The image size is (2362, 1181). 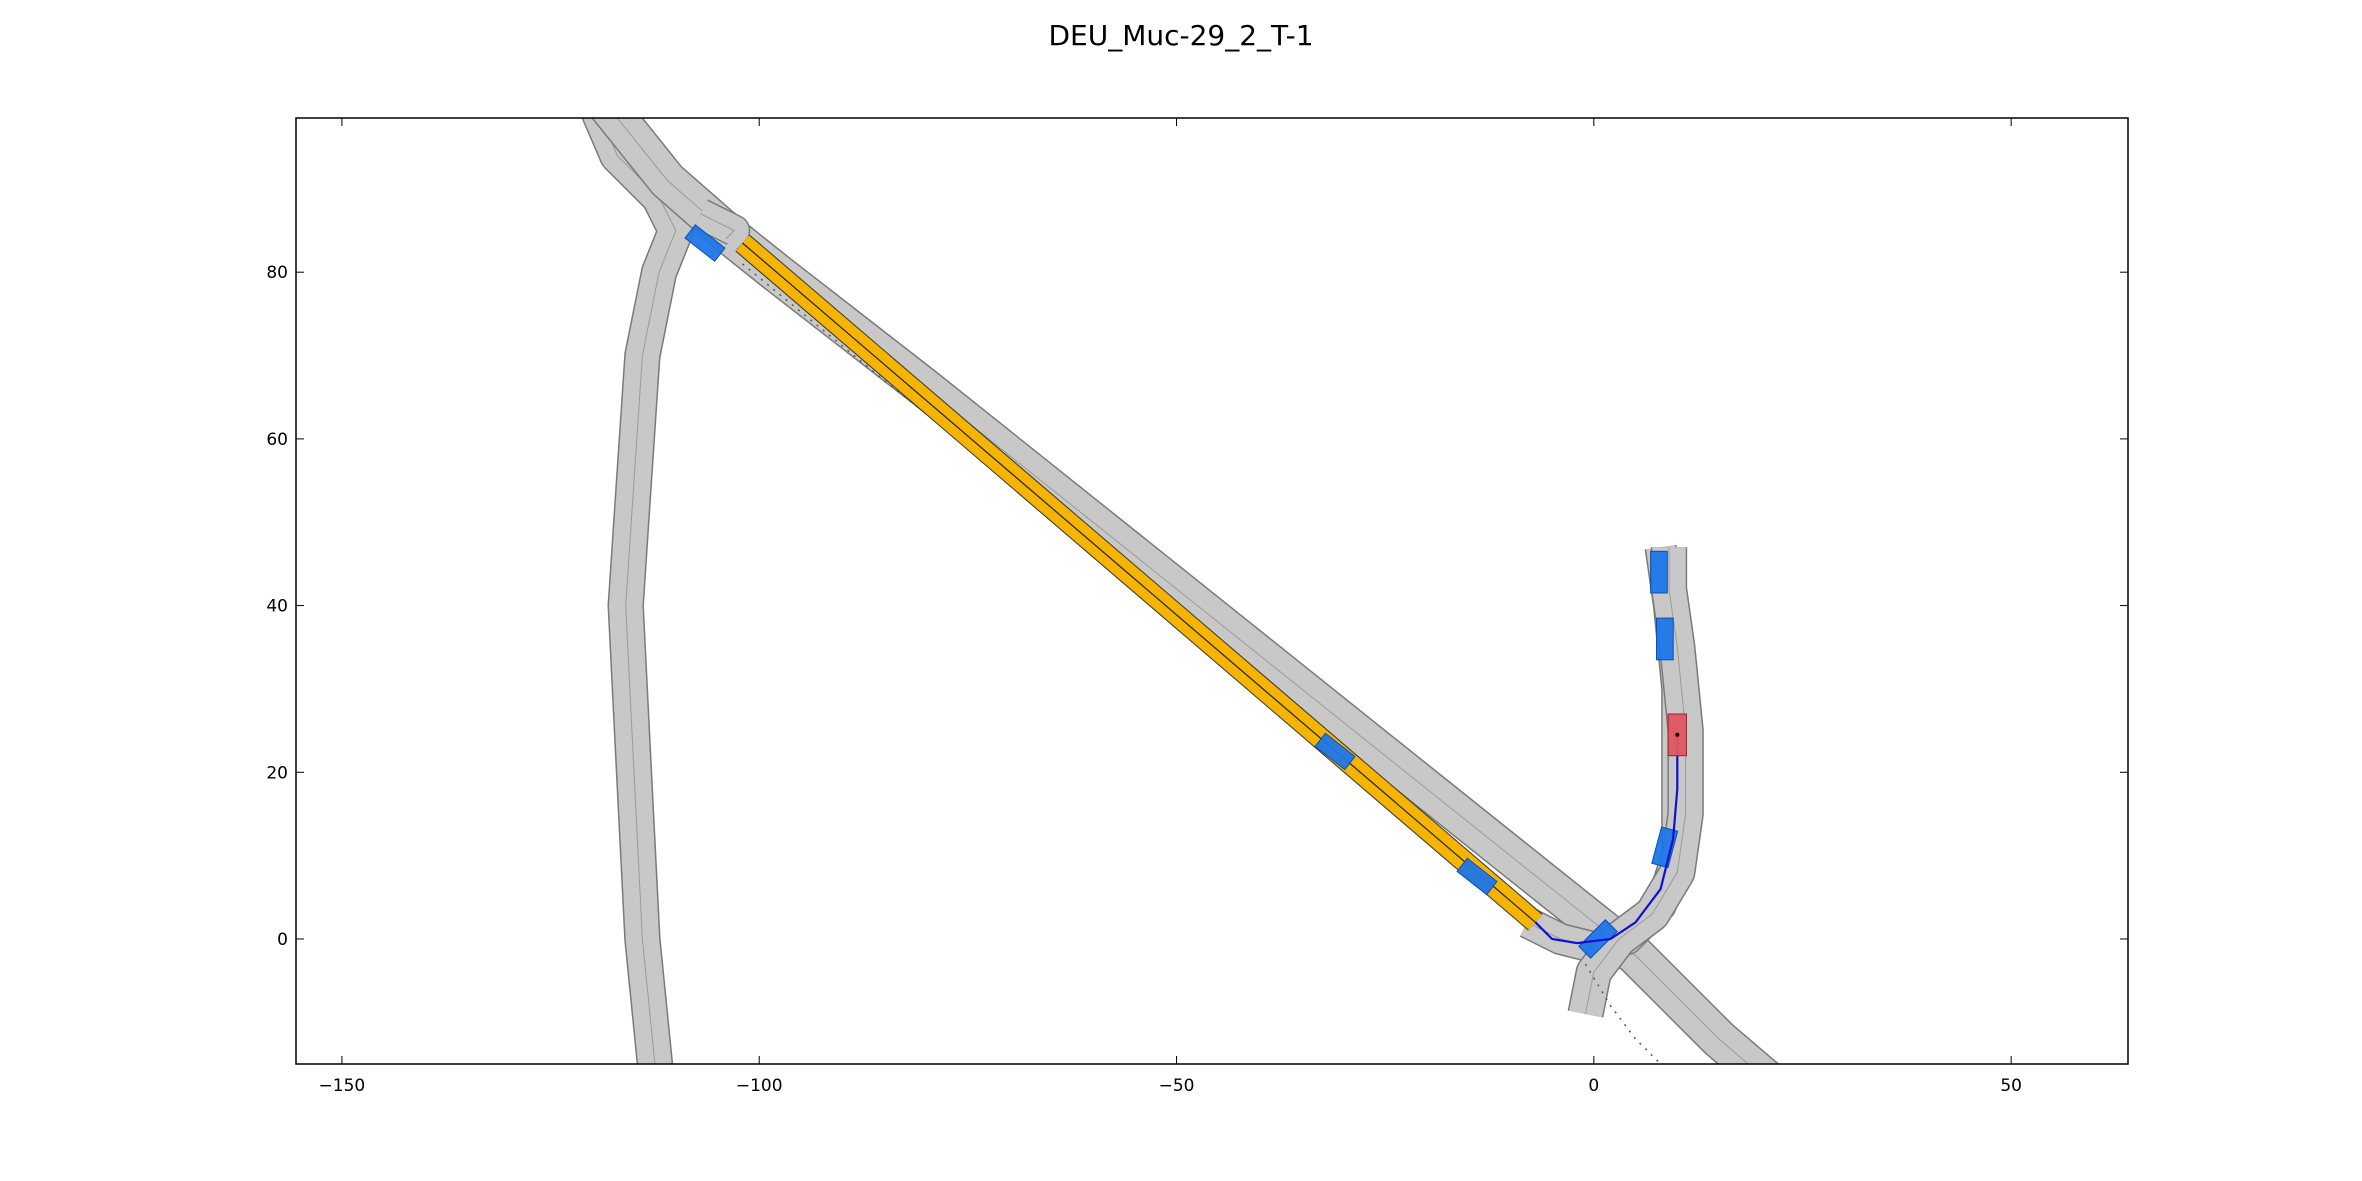 I want to click on y-tick-label: 0, so click(x=282, y=940).